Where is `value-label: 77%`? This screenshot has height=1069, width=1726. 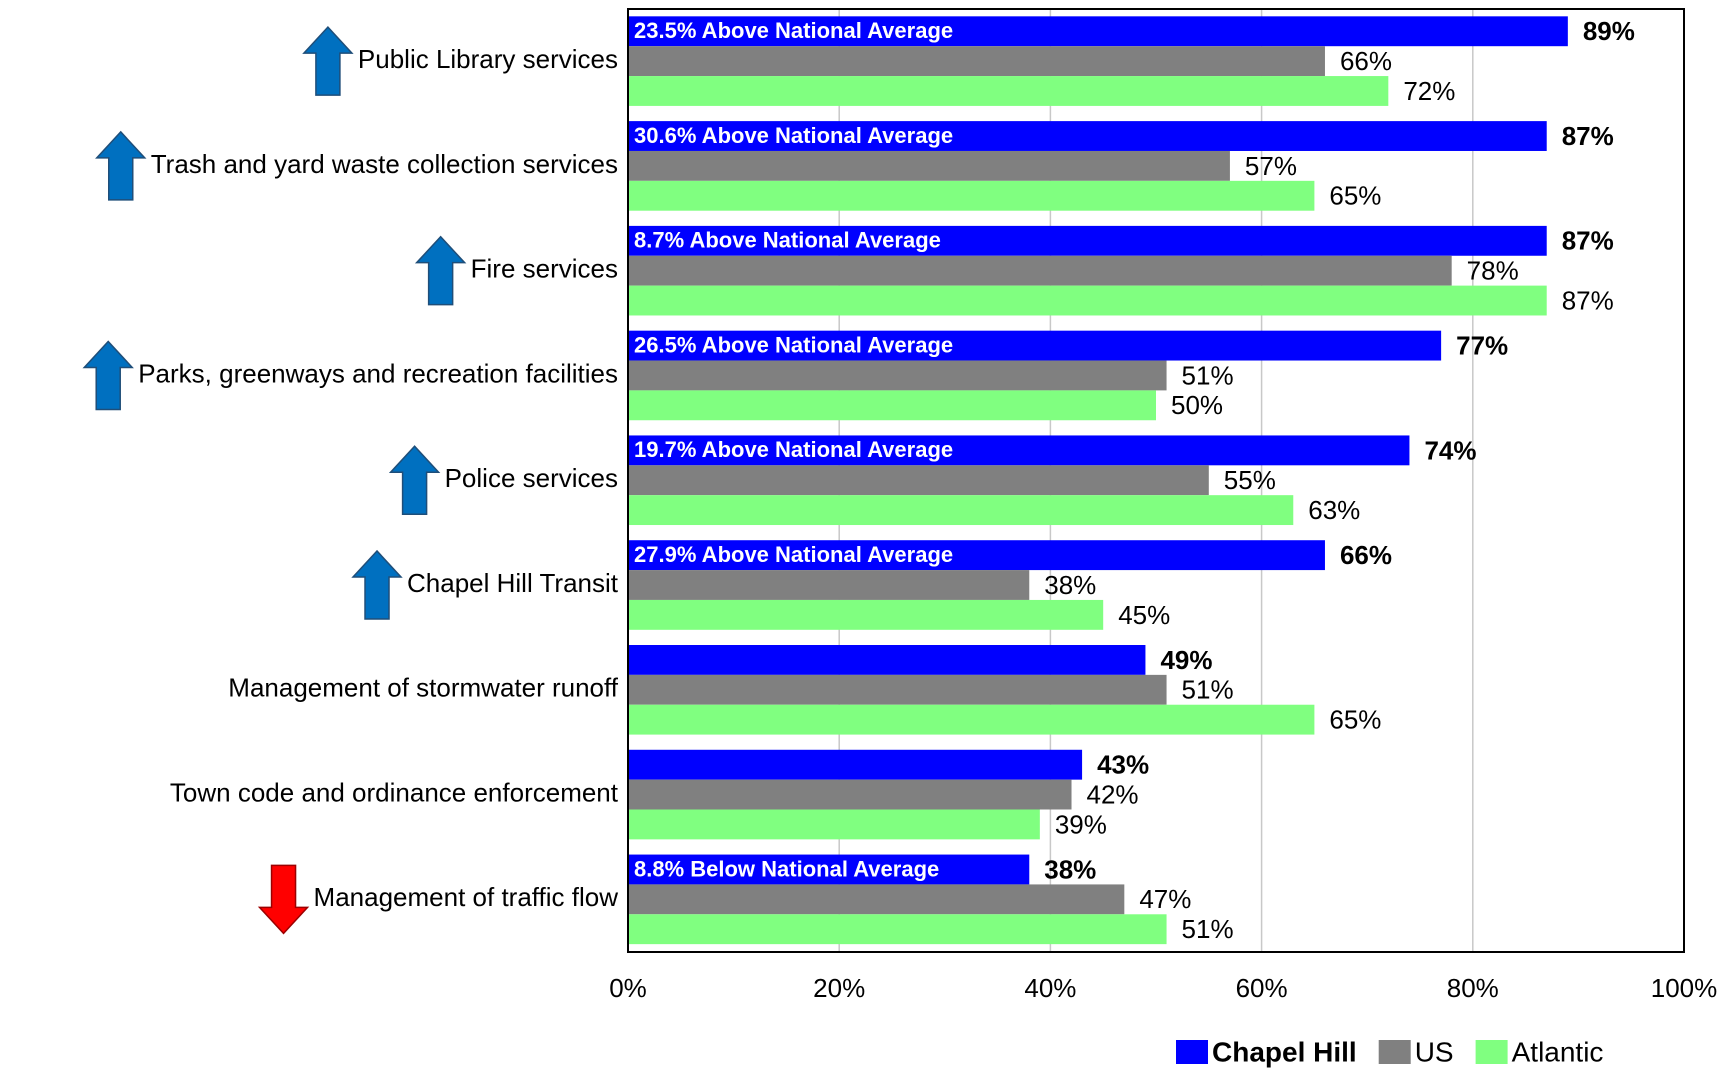
value-label: 77% is located at coordinates (1482, 345).